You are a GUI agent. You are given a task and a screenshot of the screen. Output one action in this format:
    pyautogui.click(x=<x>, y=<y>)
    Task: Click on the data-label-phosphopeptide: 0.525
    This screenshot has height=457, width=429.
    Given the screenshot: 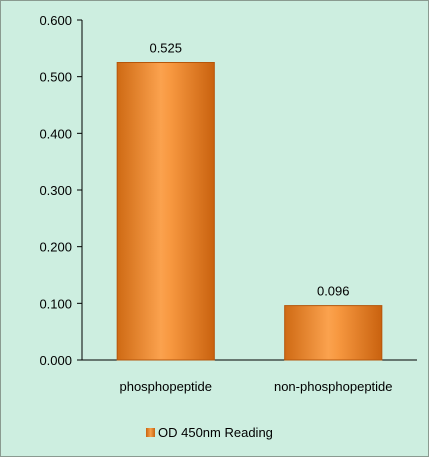 What is the action you would take?
    pyautogui.click(x=165, y=48)
    